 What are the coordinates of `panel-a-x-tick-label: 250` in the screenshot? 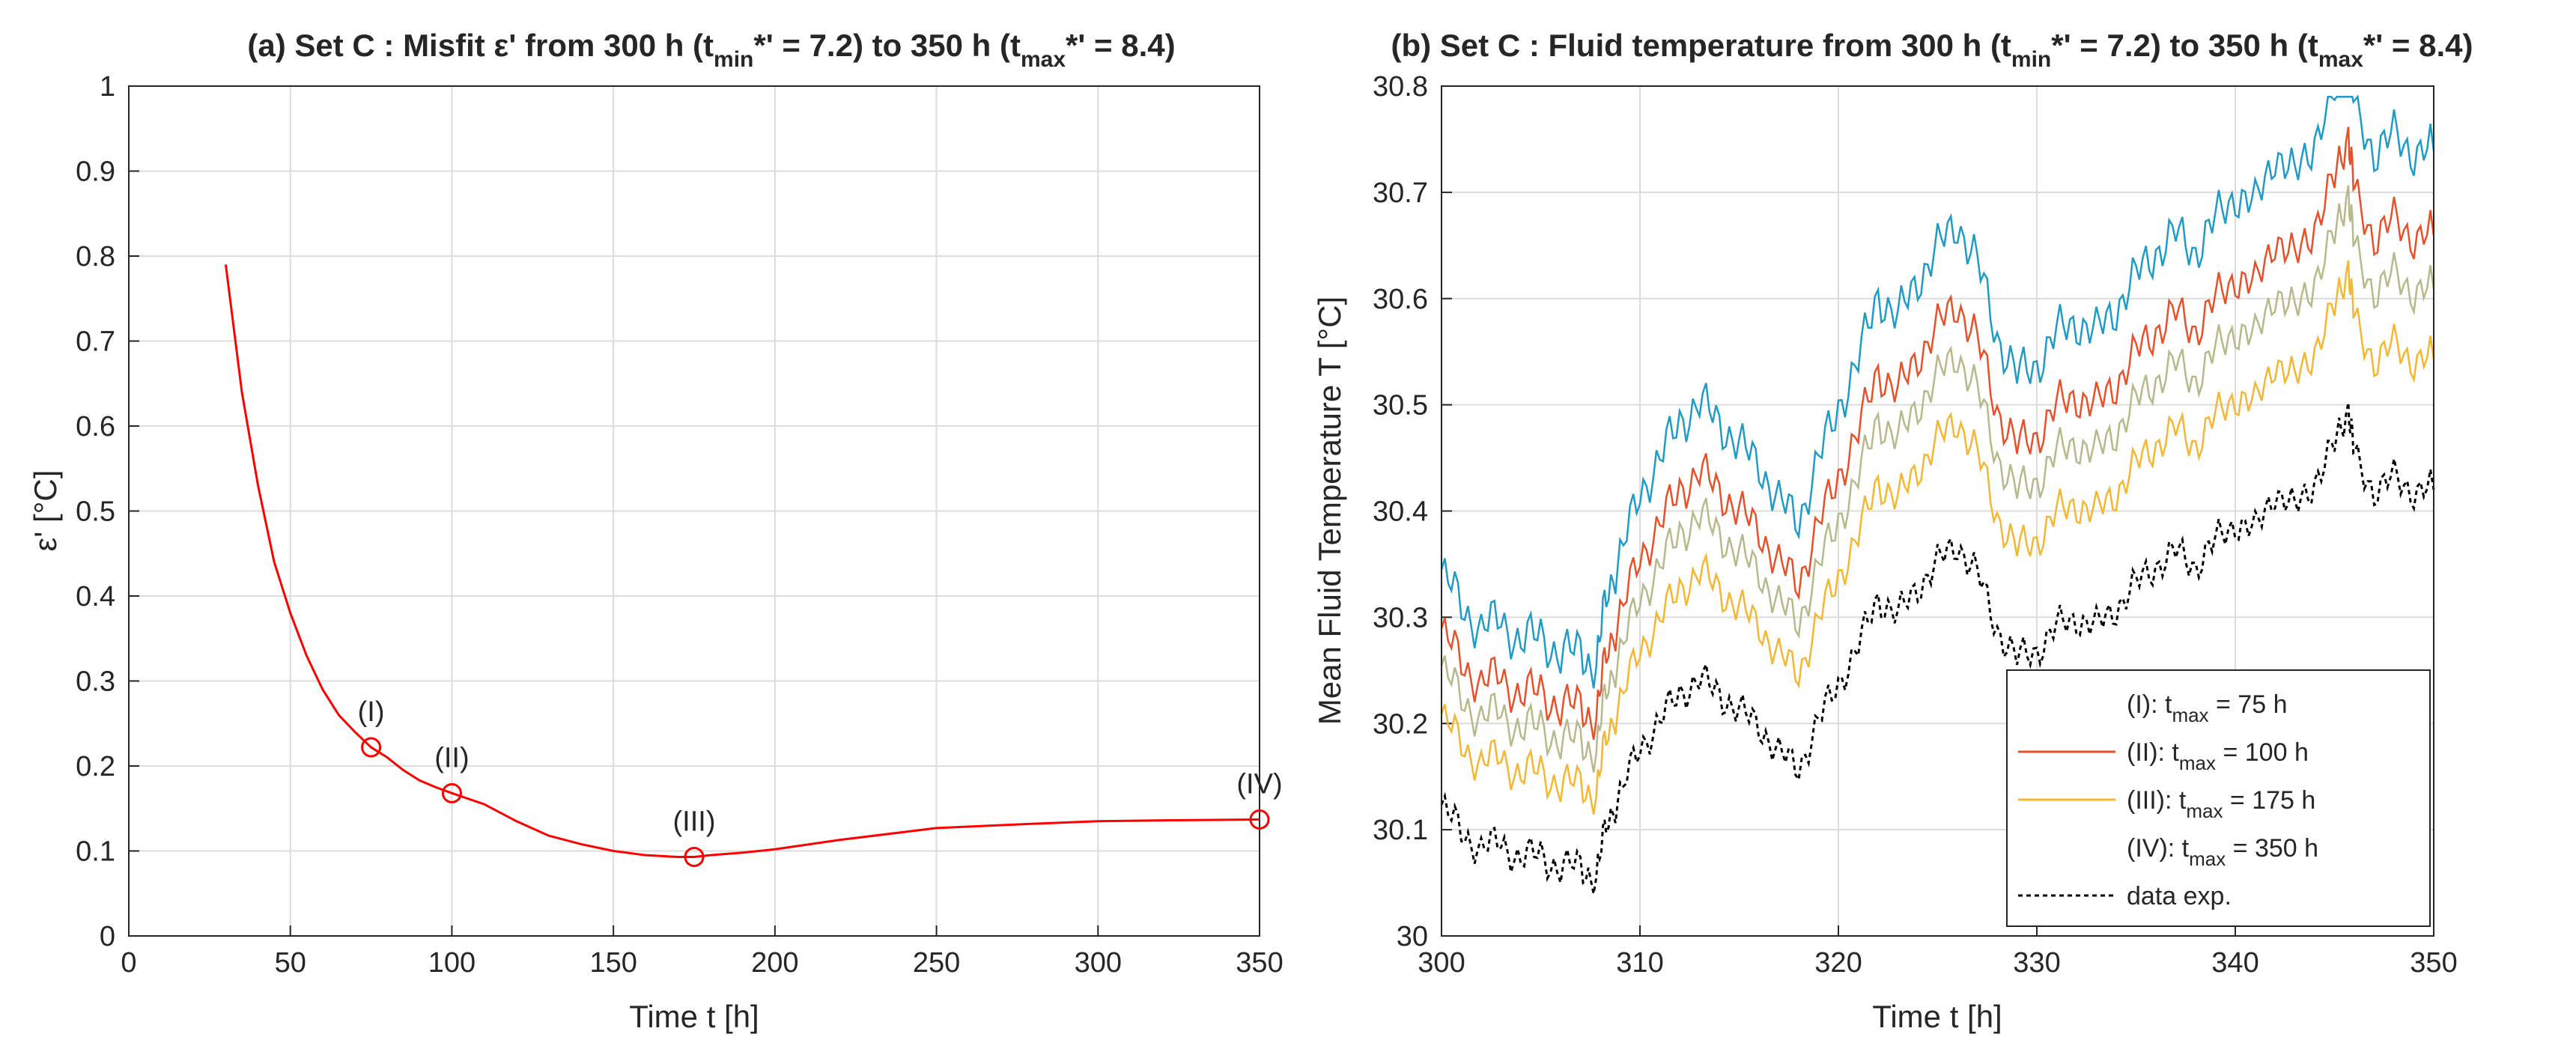 It's located at (936, 963).